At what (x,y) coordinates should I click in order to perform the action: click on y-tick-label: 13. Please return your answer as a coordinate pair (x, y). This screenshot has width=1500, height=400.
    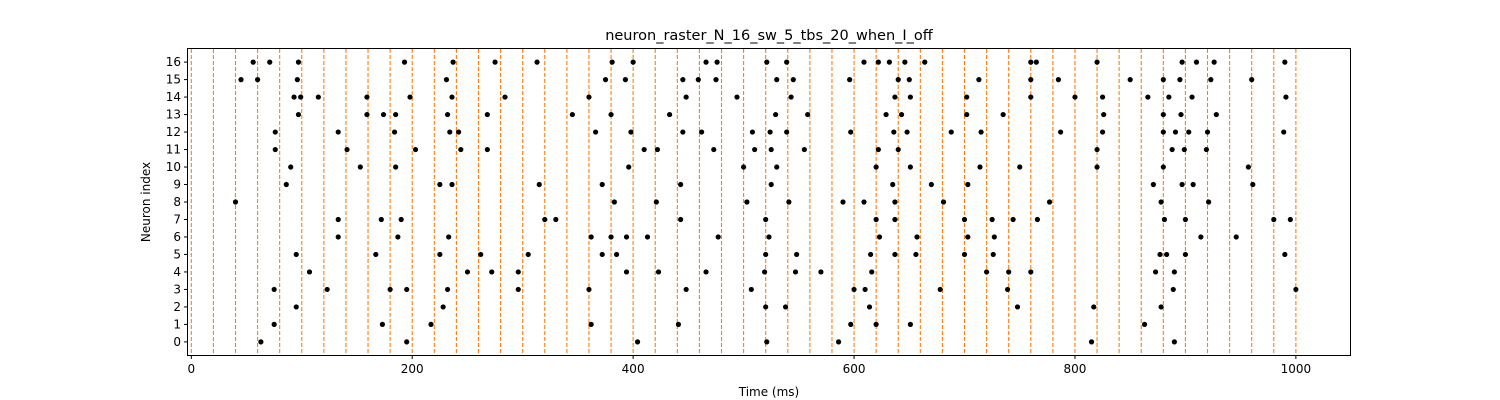
    Looking at the image, I should click on (173, 115).